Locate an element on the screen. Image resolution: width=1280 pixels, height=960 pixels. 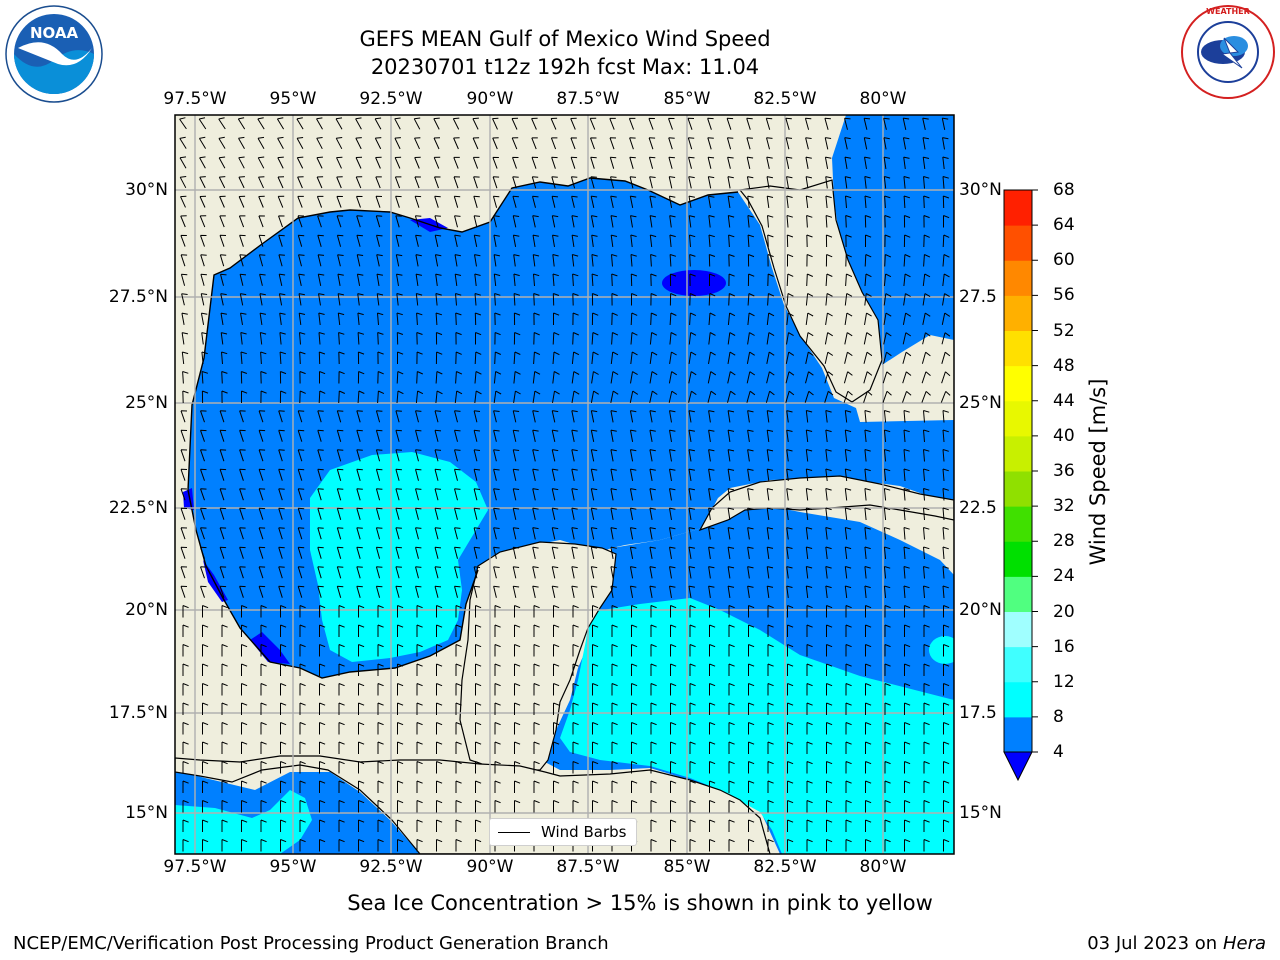
lon-label-top: 90°W is located at coordinates (490, 99).